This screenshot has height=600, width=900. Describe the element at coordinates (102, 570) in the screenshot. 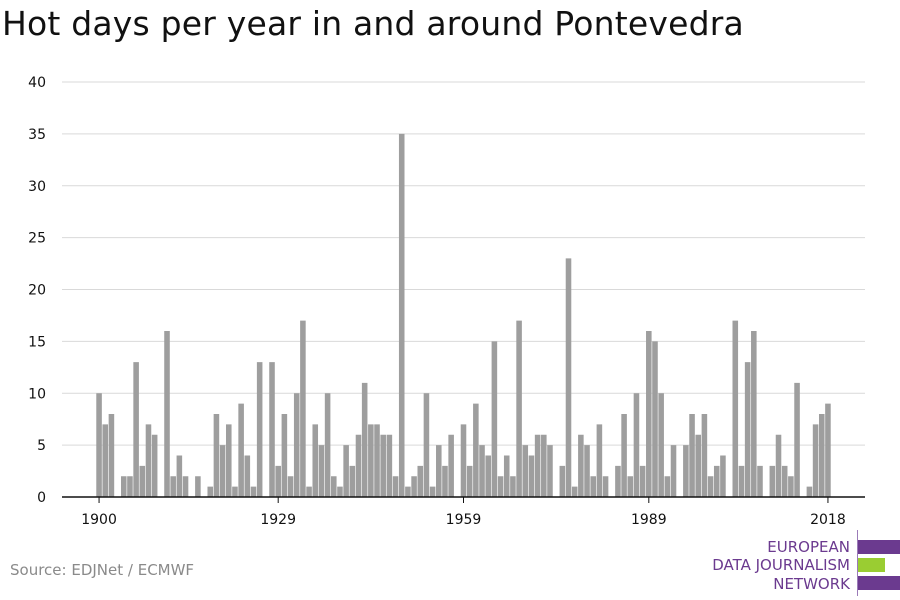

I see `source-note: Source: EDJNet / ECMWF` at that location.